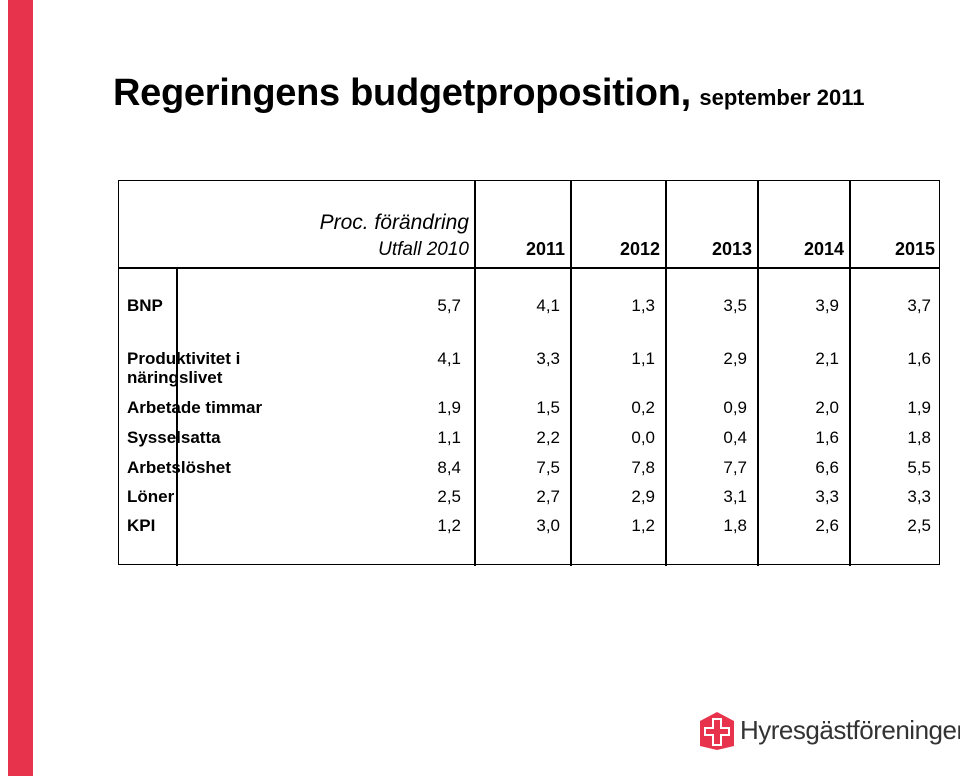  Describe the element at coordinates (174, 437) in the screenshot. I see `row-label: Sysselsatta` at that location.